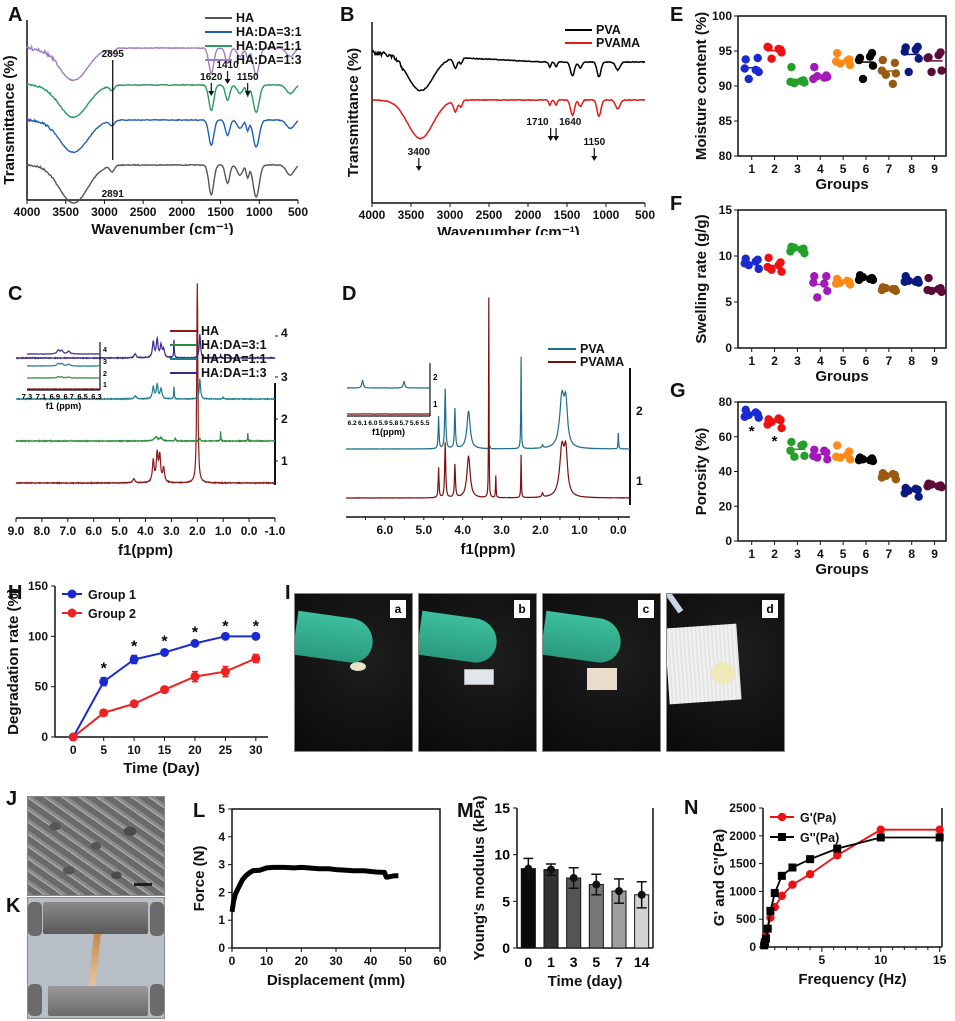  Describe the element at coordinates (701, 86) in the screenshot. I see `y-axis-label: Moisture content (%)` at that location.